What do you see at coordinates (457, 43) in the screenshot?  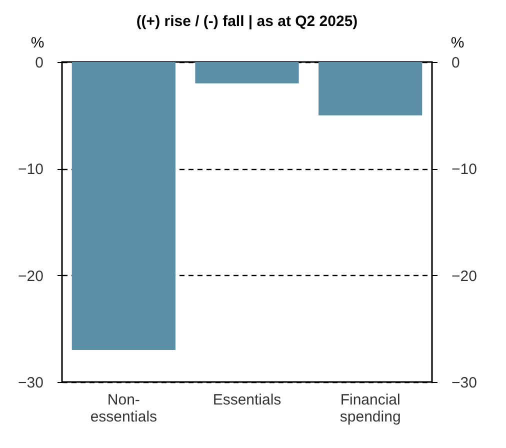 I see `y2-axis-title: %` at bounding box center [457, 43].